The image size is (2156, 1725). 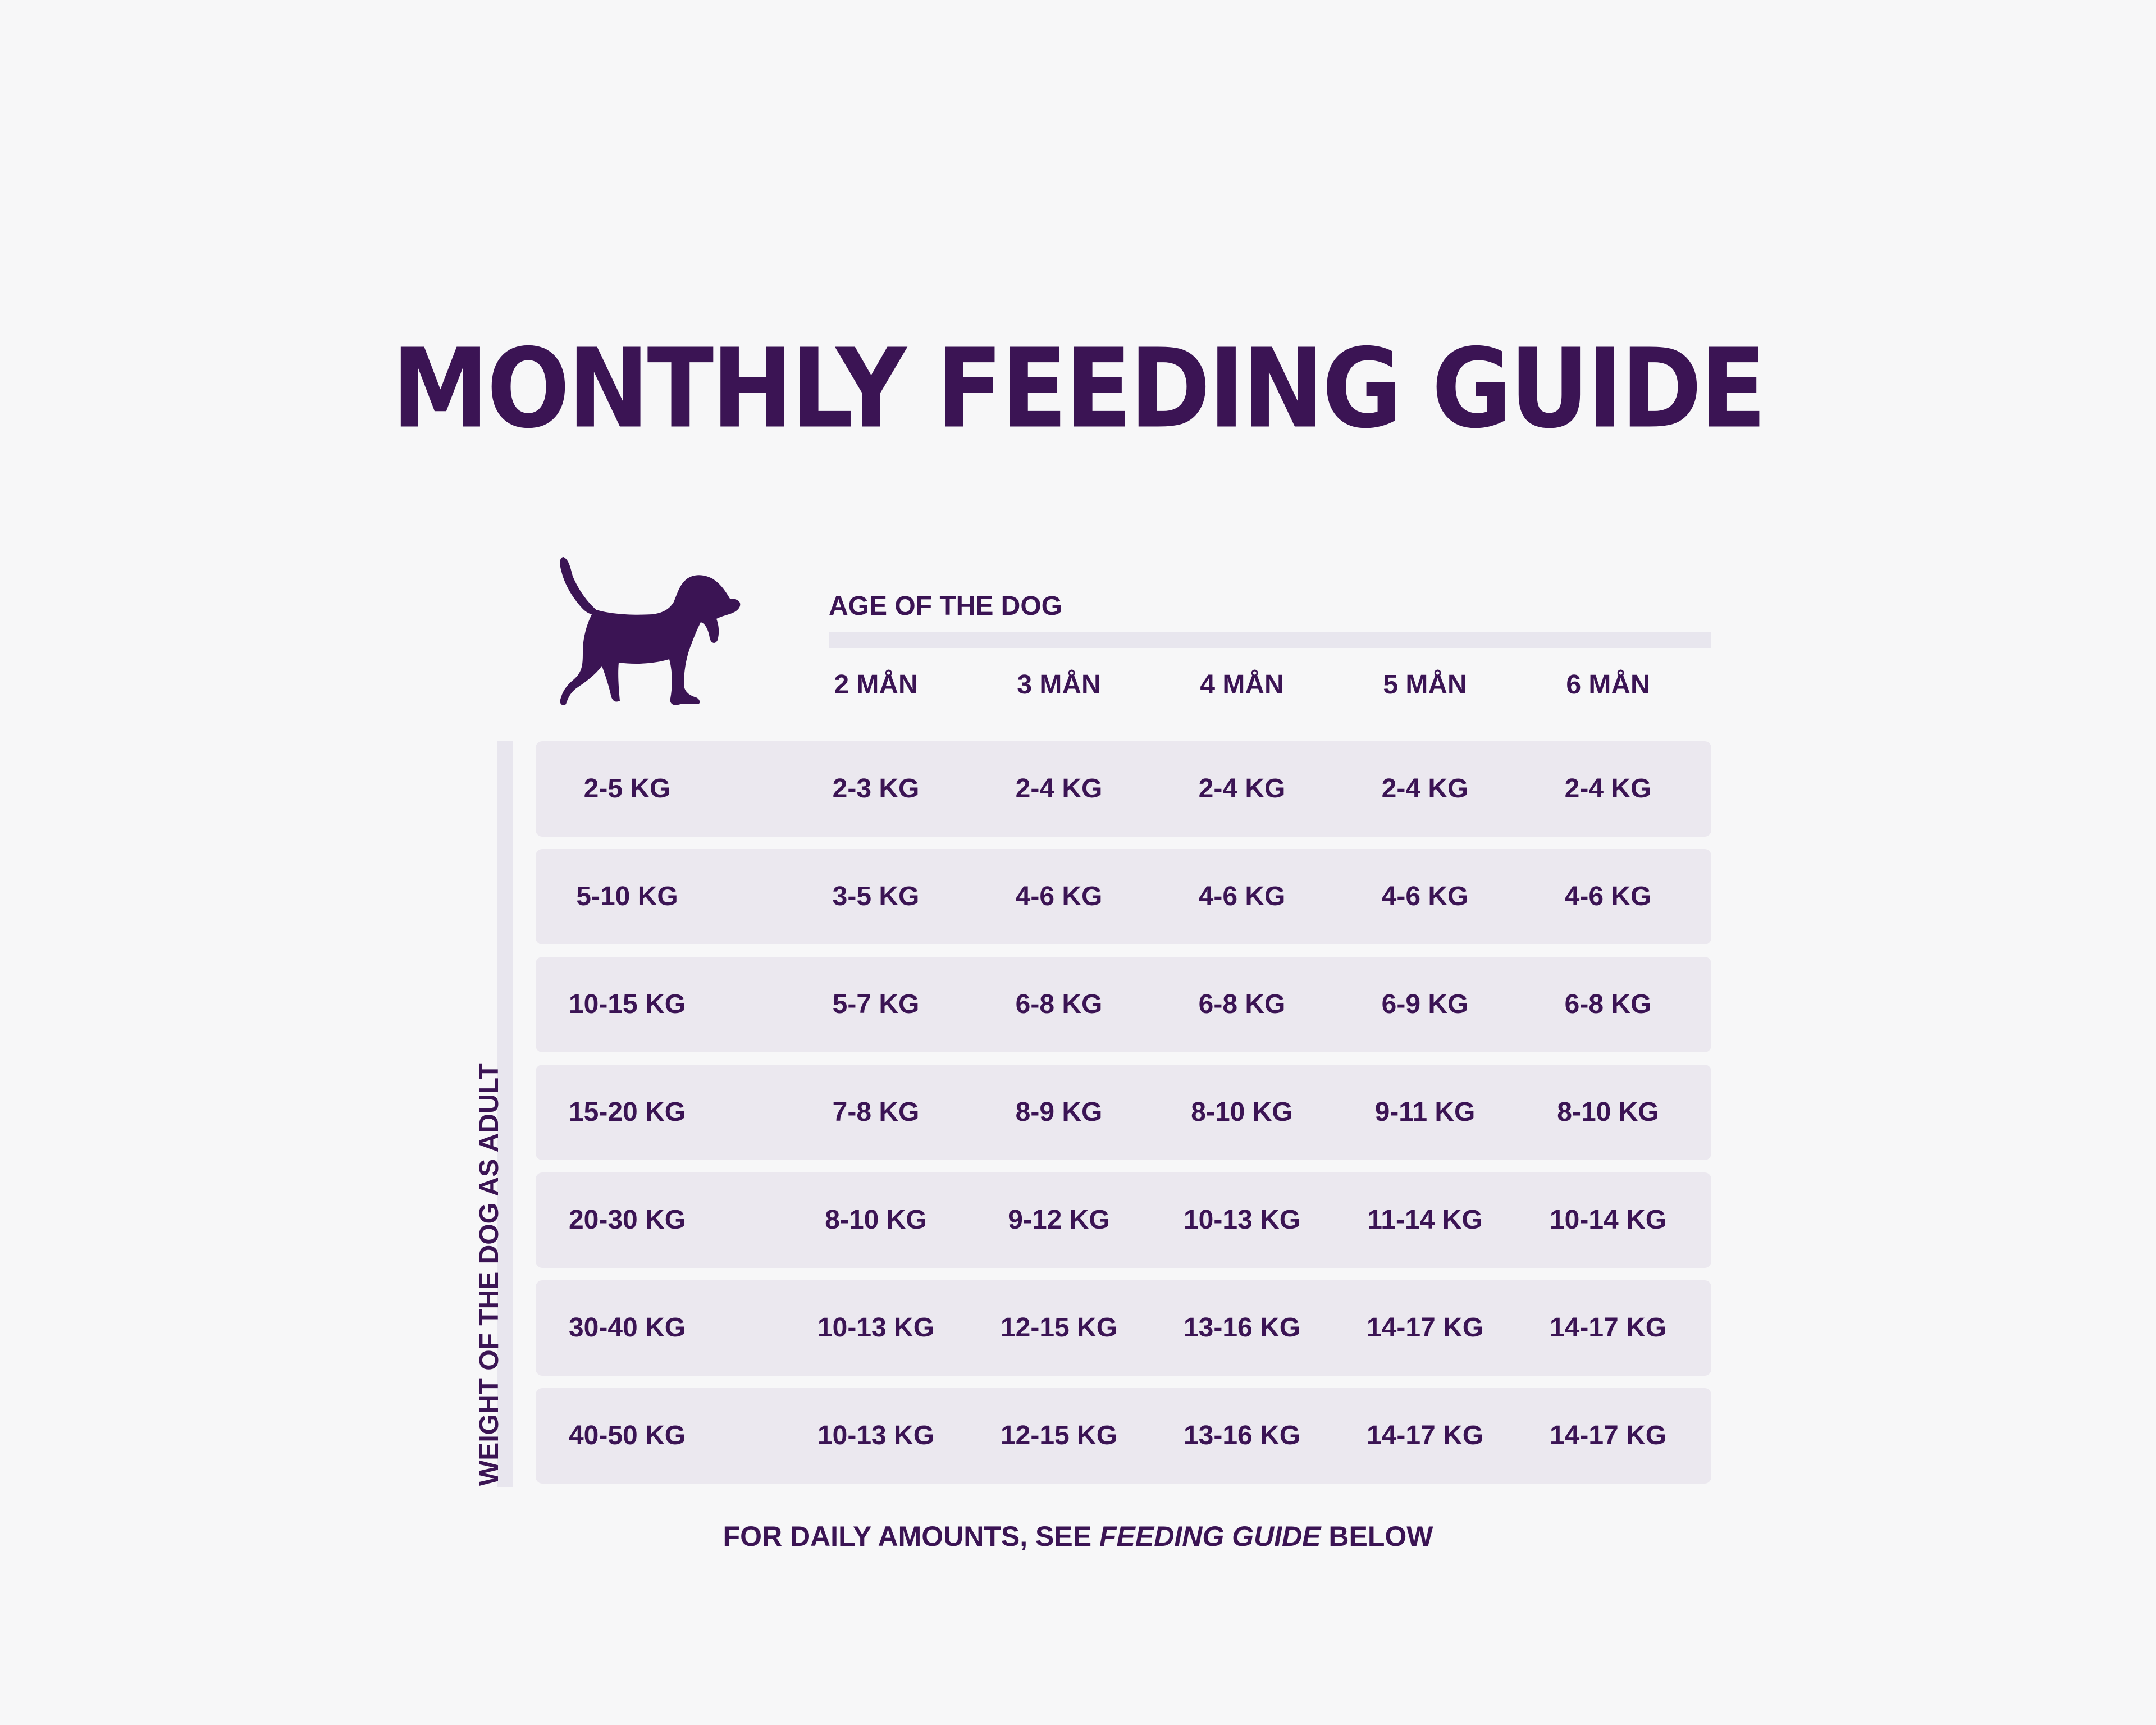 What do you see at coordinates (627, 1112) in the screenshot?
I see `weight-cell: 15-20 KG` at bounding box center [627, 1112].